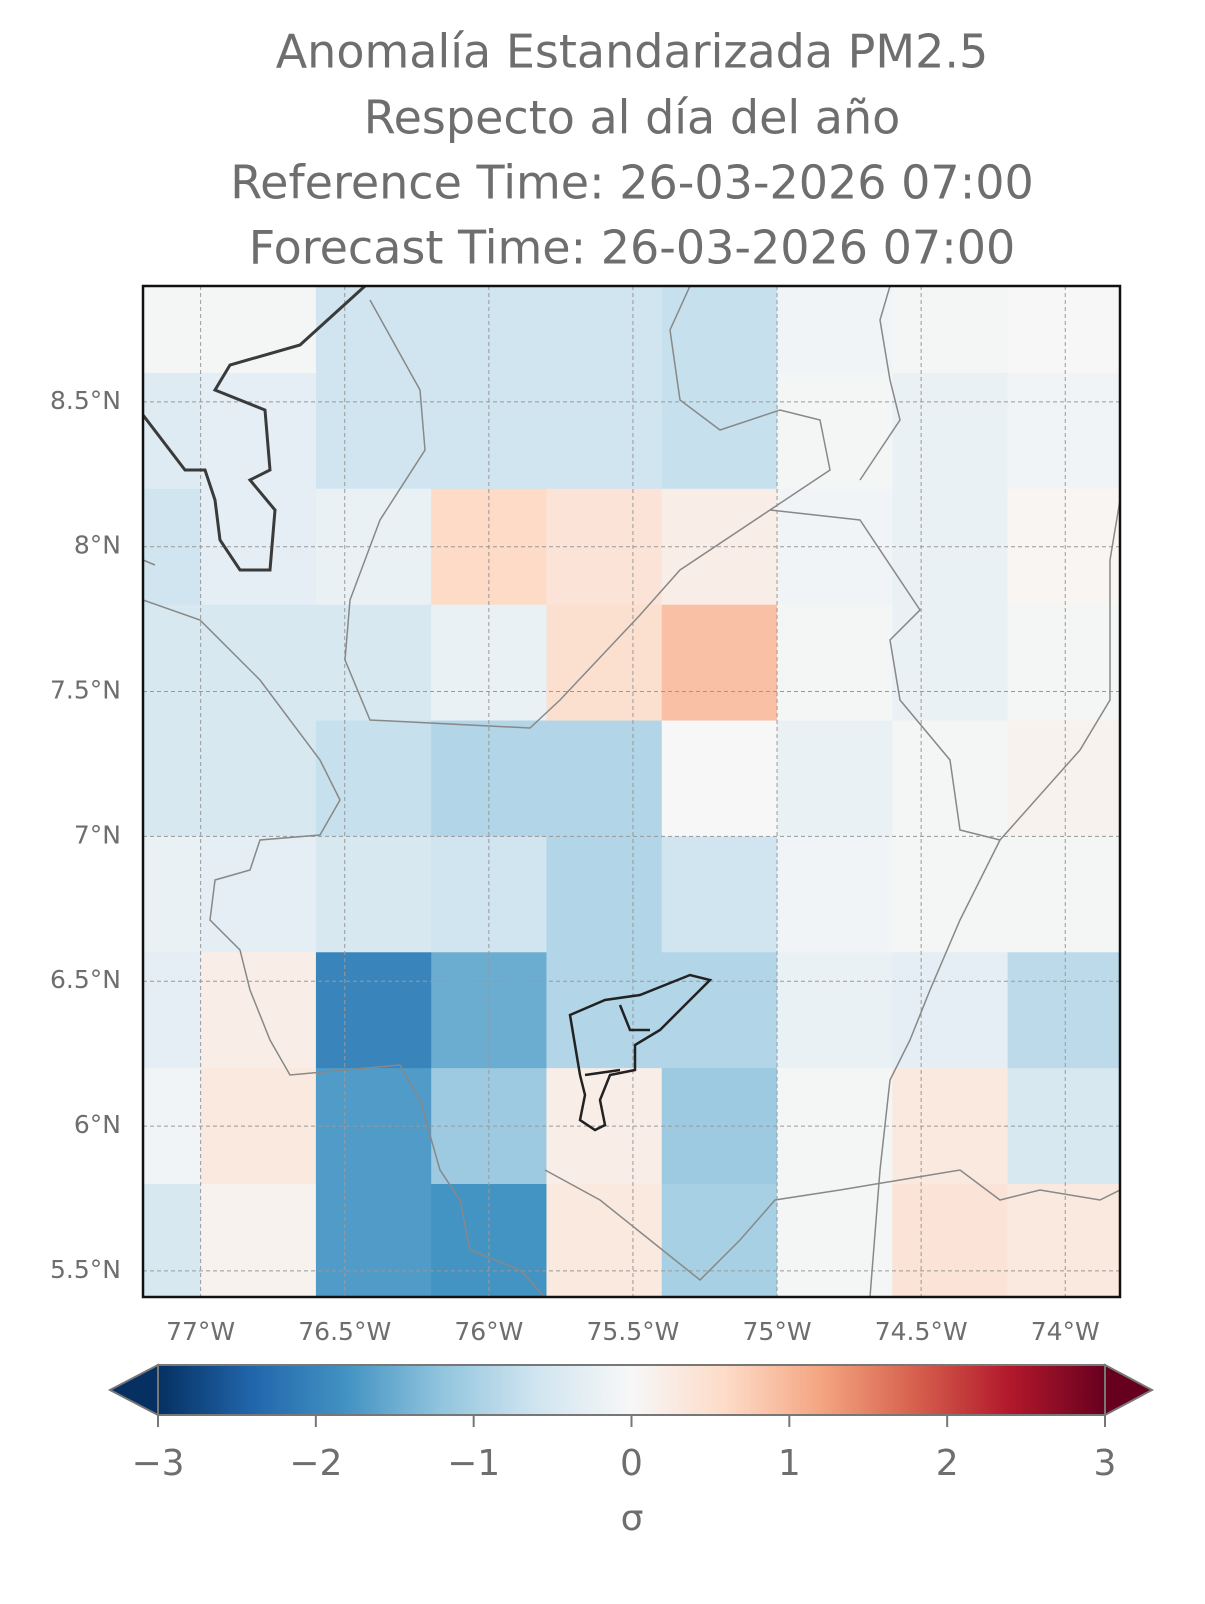  I want to click on y-tick-label: 8.5°N, so click(85, 400).